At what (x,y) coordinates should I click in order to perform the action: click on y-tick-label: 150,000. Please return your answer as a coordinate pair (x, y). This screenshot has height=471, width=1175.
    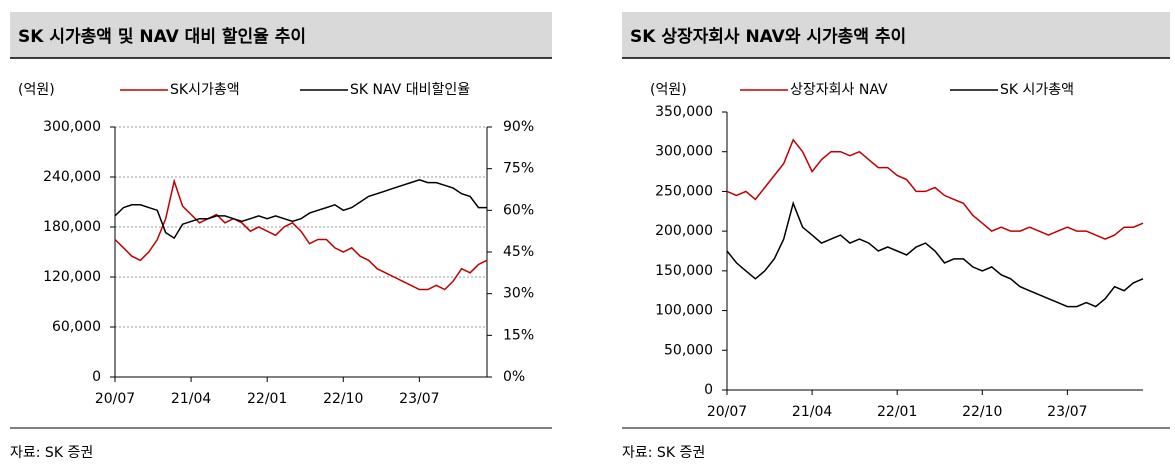
    Looking at the image, I should click on (684, 271).